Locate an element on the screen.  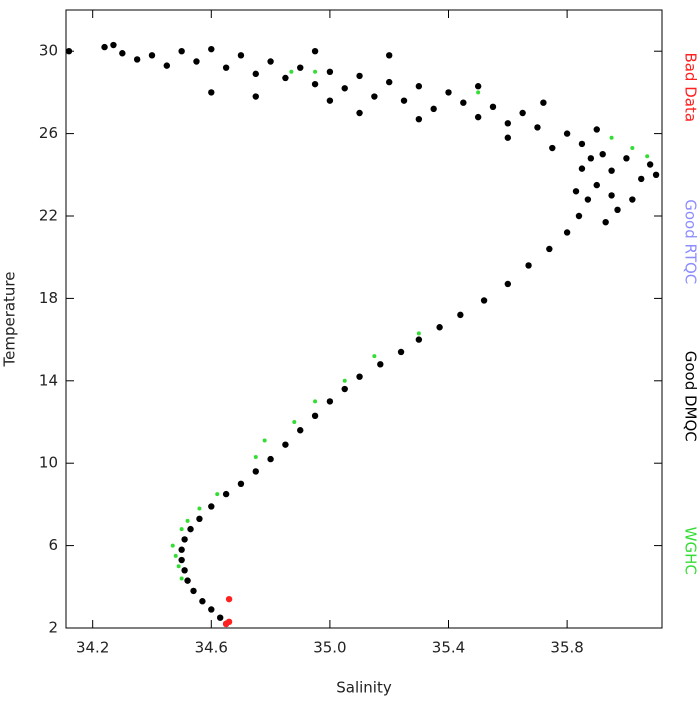
y-tick-label: 22 is located at coordinates (48, 216).